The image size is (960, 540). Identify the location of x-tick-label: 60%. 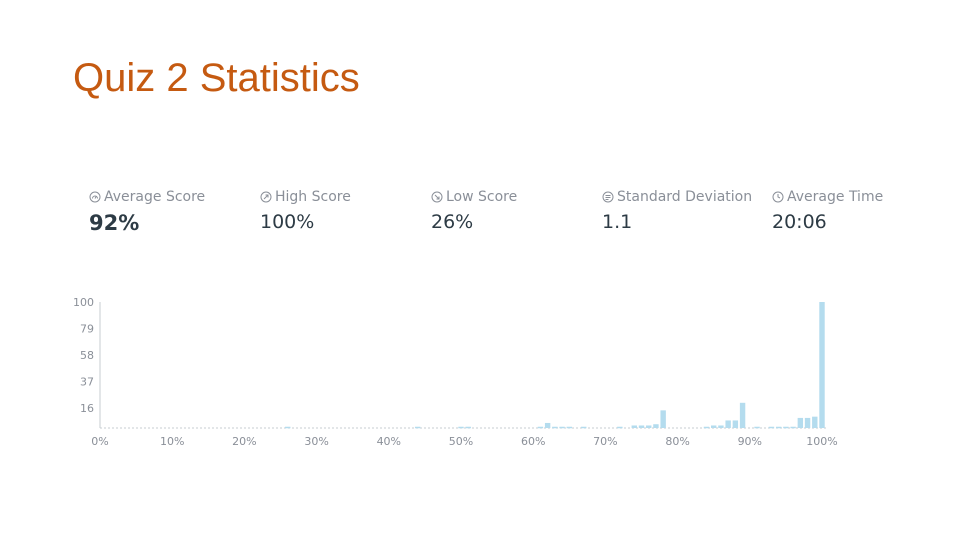
(533, 441).